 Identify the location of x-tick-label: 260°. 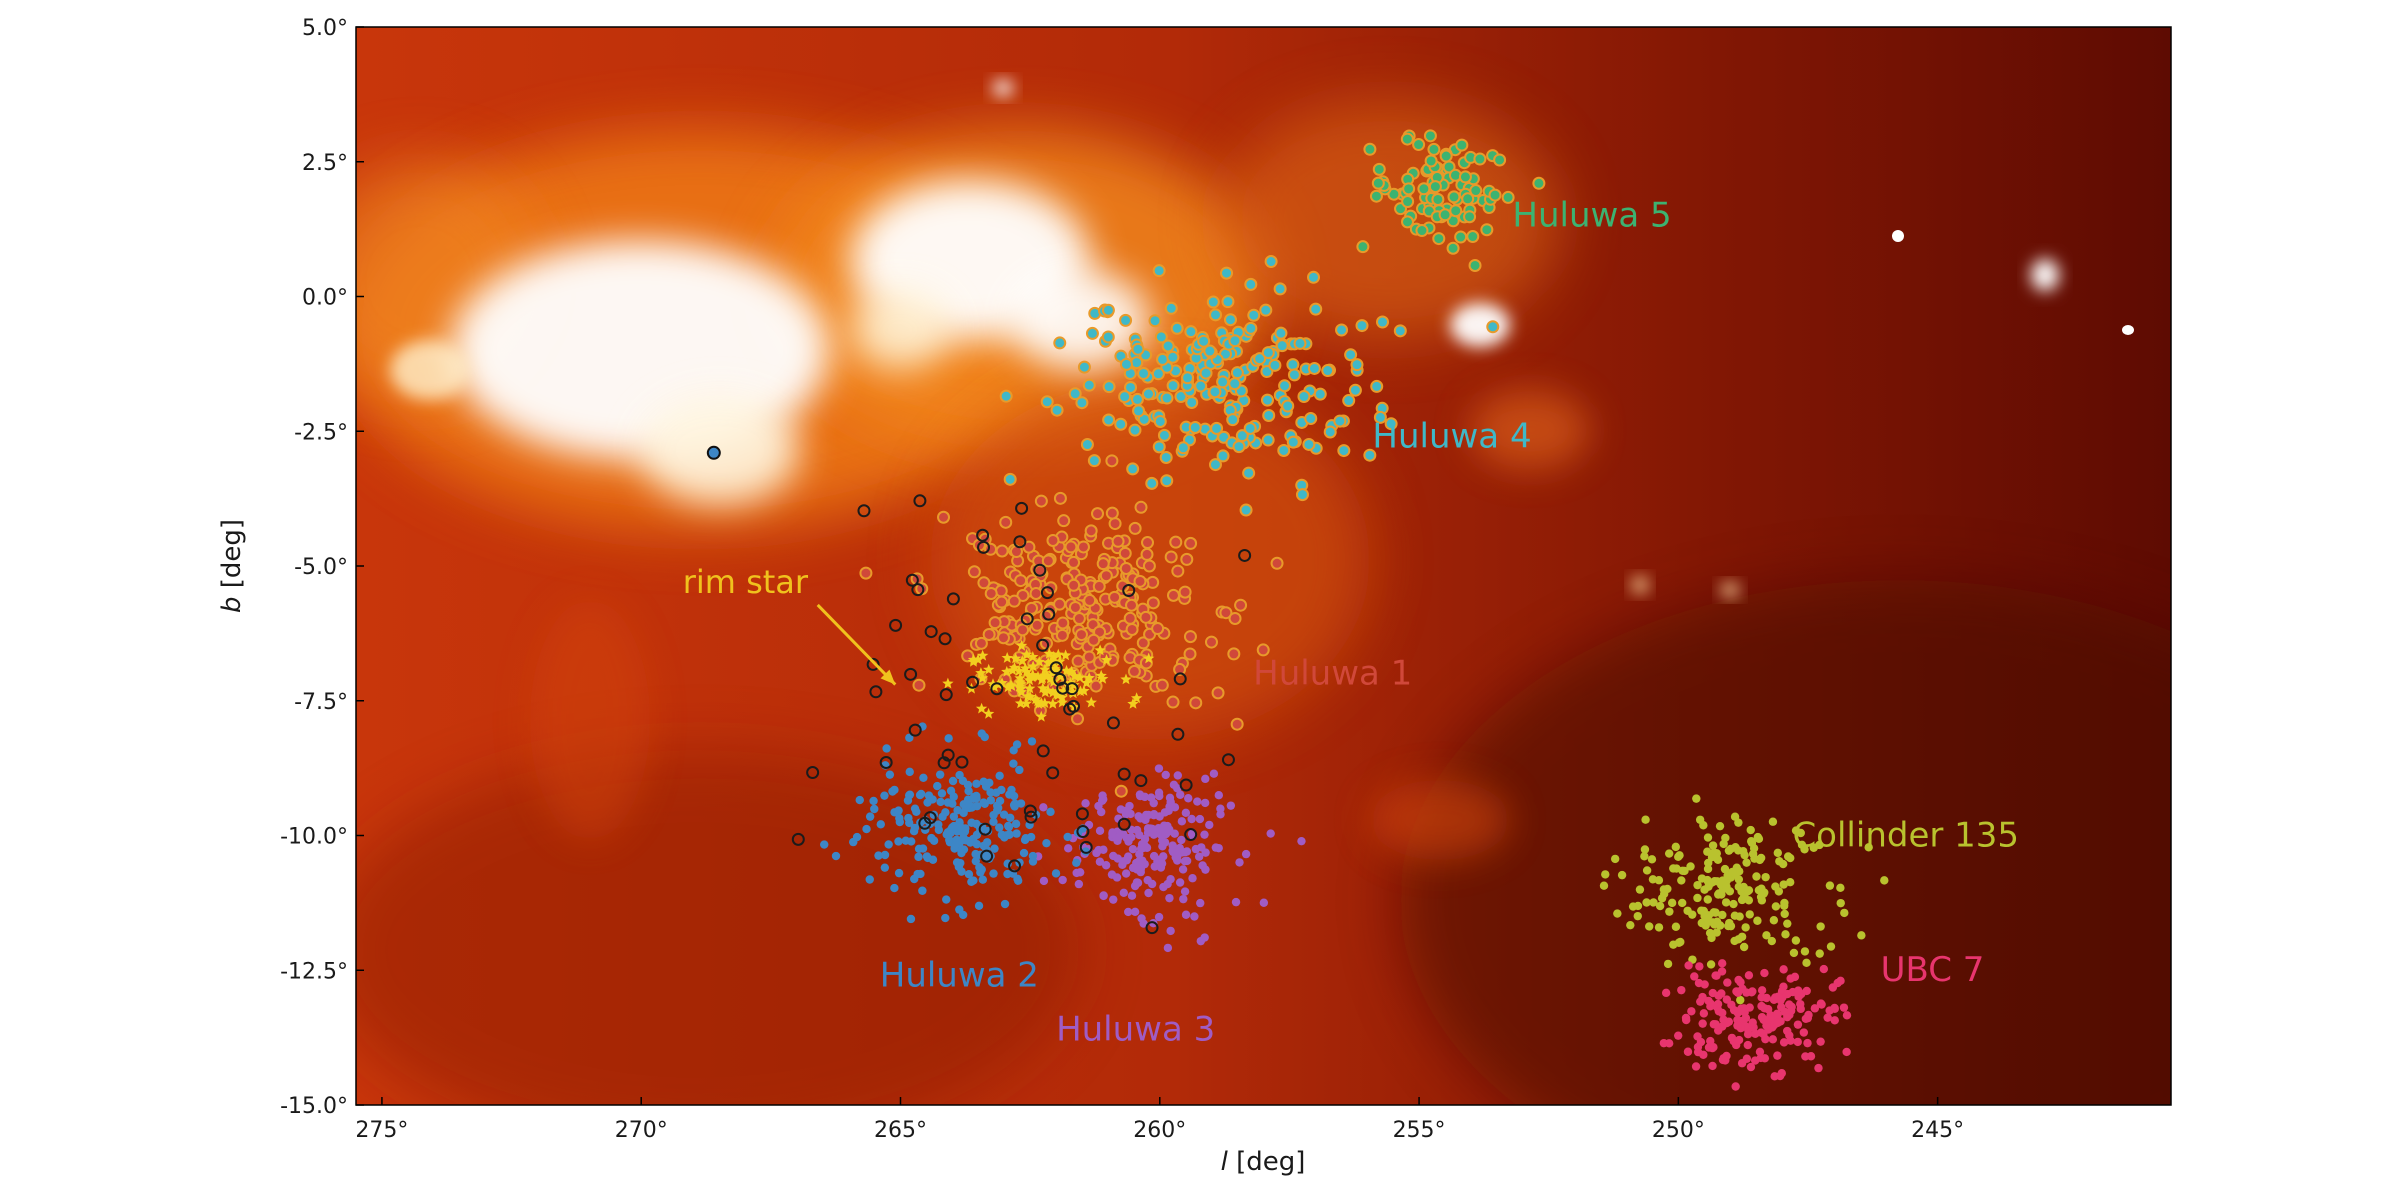
(1159, 1130).